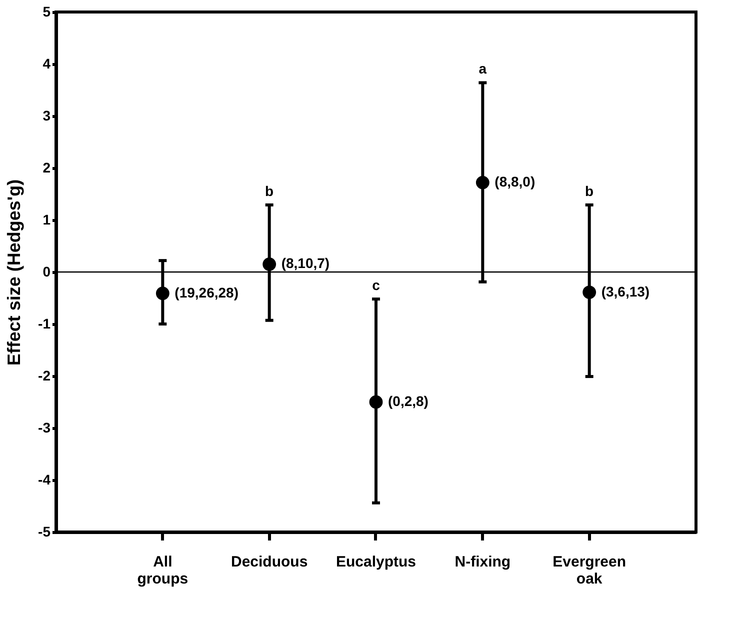  I want to click on x-tick-label: Deciduous, so click(269, 562).